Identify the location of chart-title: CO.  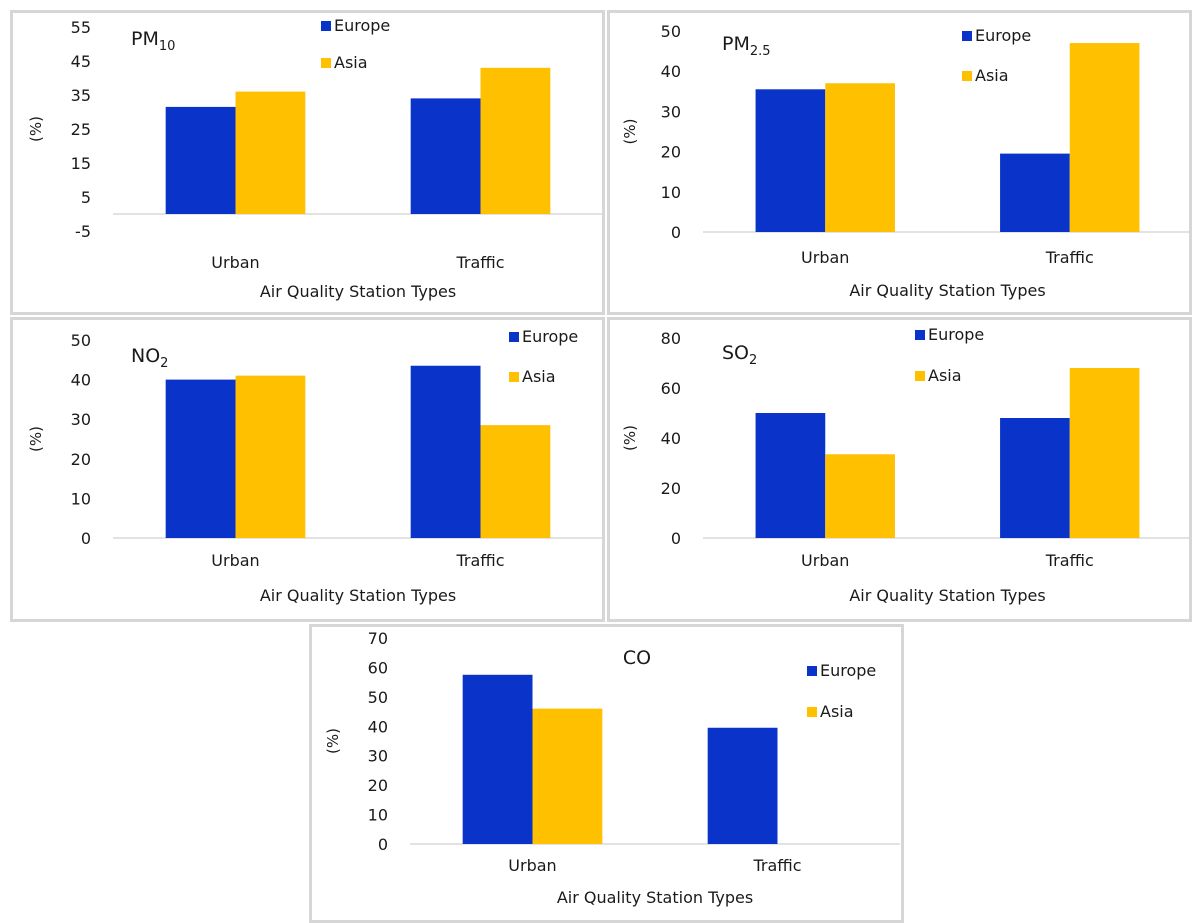
(637, 658).